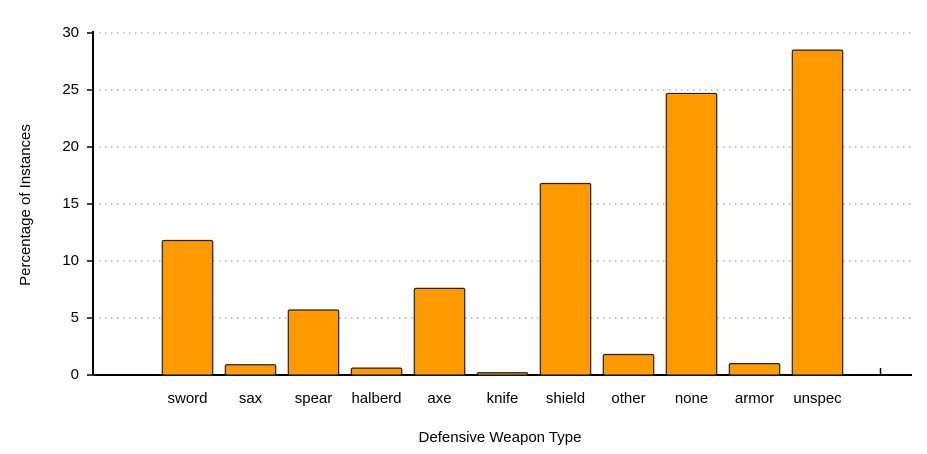  What do you see at coordinates (314, 398) in the screenshot?
I see `x-tick-label: spear` at bounding box center [314, 398].